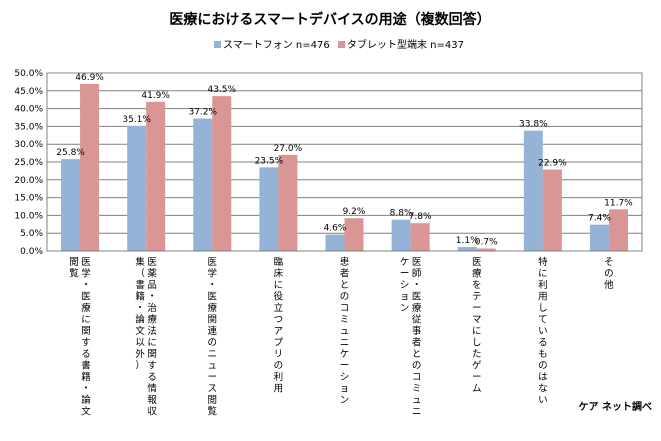  Describe the element at coordinates (28, 199) in the screenshot. I see `y-tick-label: 15.0%` at that location.